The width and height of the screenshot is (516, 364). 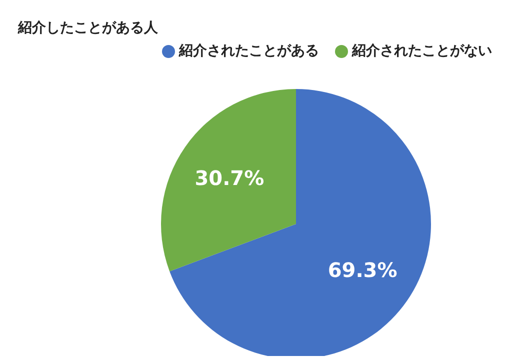 What do you see at coordinates (363, 270) in the screenshot?
I see `data-label: 69.3%` at bounding box center [363, 270].